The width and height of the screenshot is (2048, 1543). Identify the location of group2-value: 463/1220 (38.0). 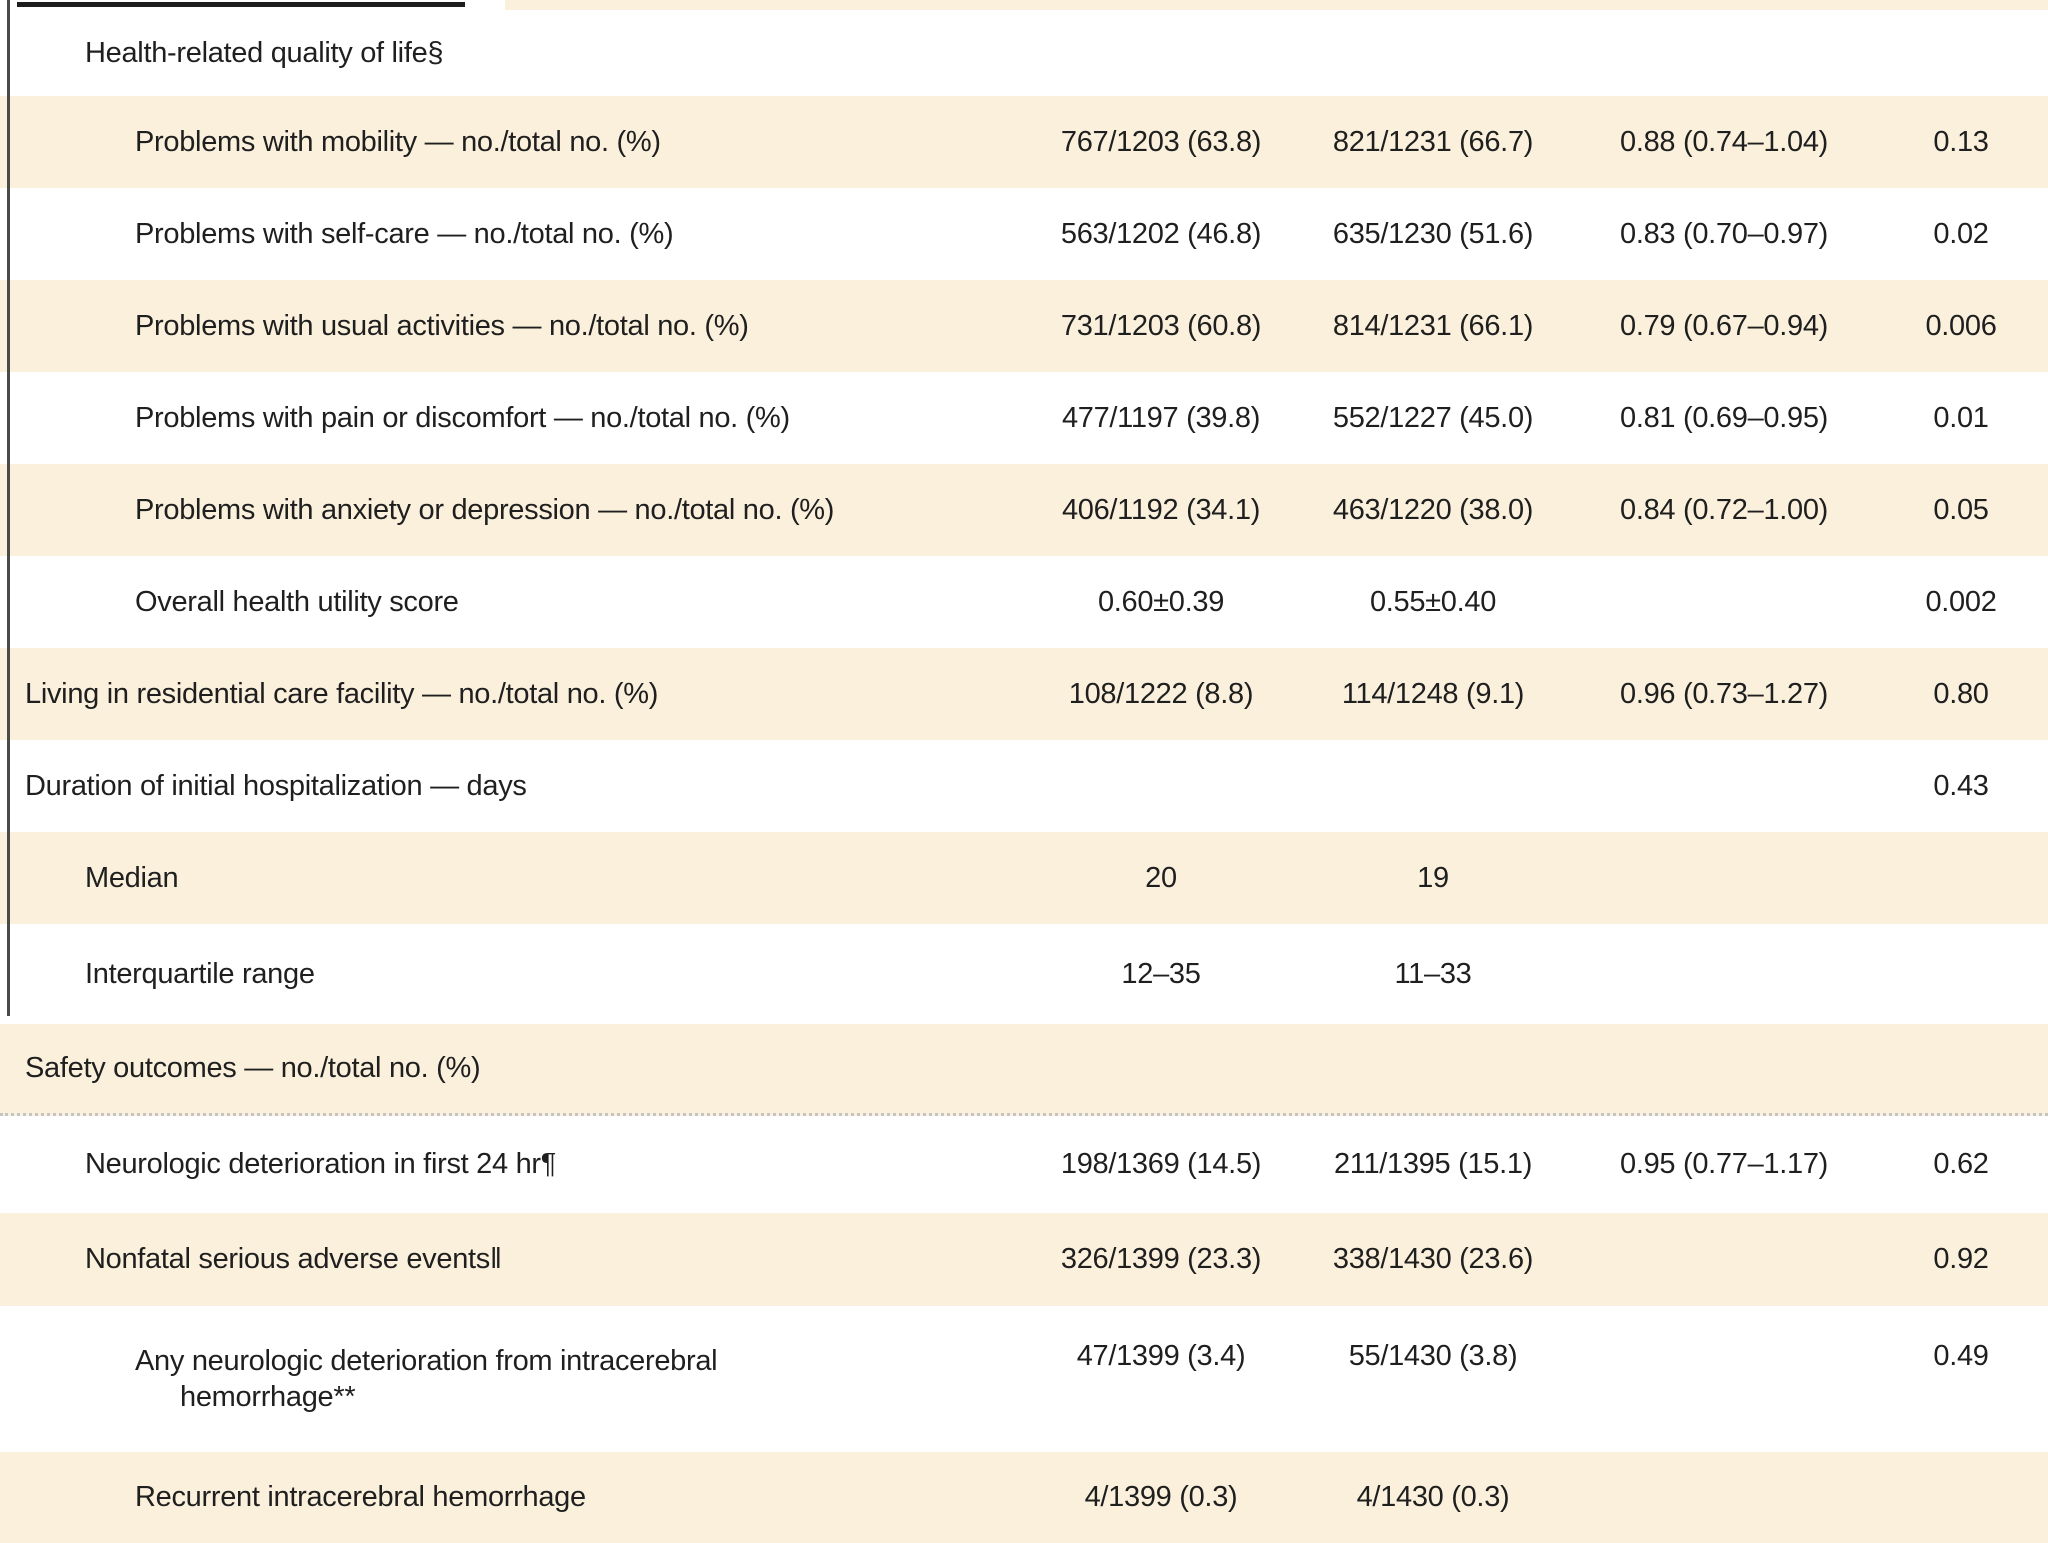
(1433, 509).